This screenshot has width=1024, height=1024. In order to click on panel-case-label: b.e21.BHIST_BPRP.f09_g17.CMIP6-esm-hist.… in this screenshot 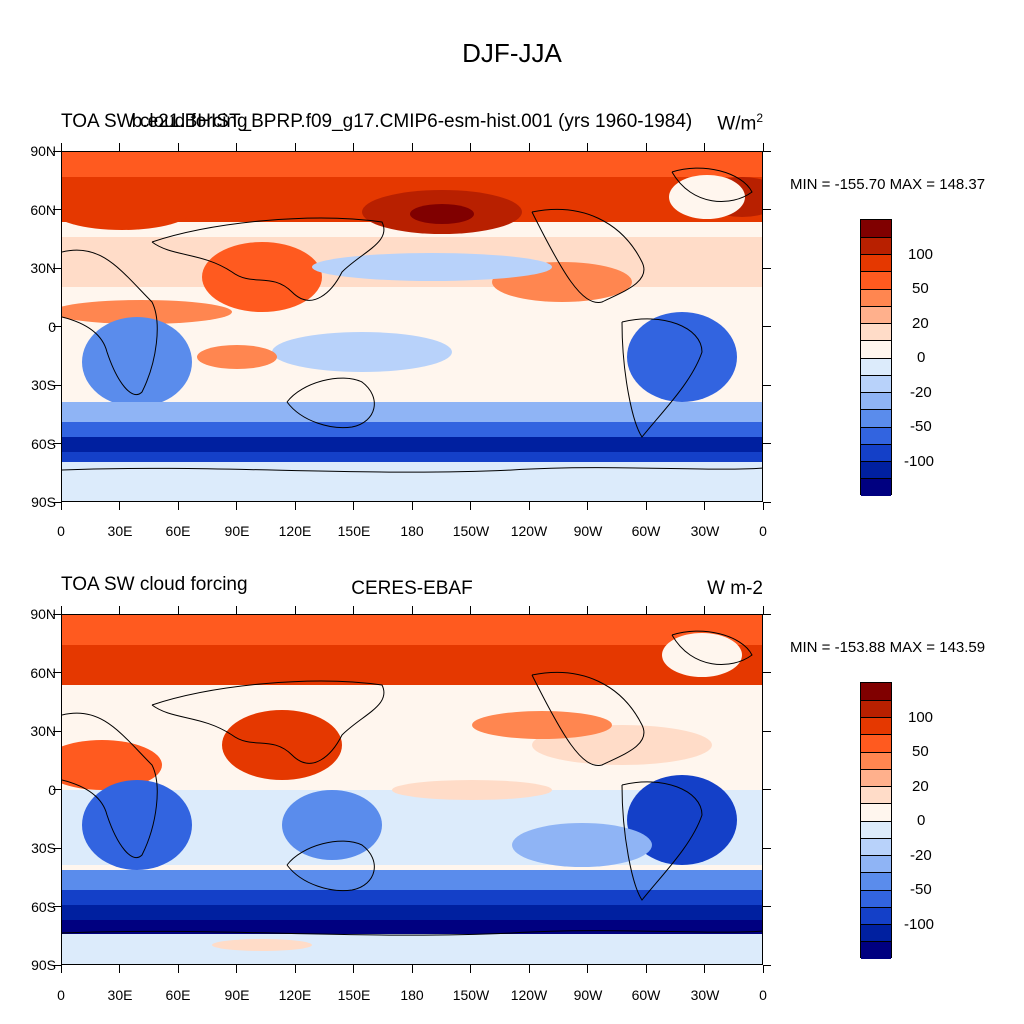, I will do `click(412, 121)`.